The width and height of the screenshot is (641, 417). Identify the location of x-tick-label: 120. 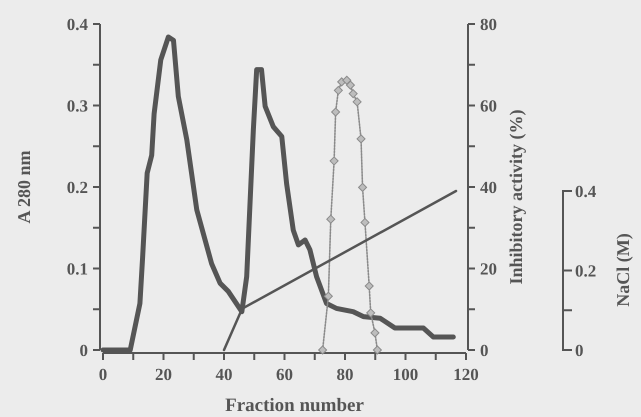
(466, 374).